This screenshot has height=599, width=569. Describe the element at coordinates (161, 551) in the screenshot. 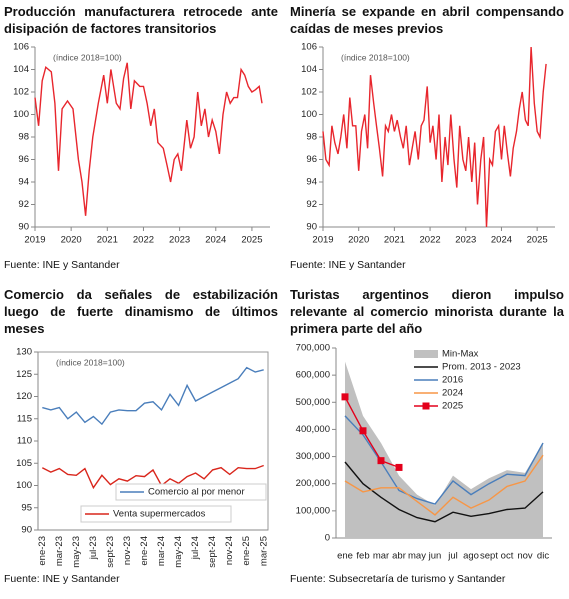

I see `x-tick-label: mar-24` at that location.